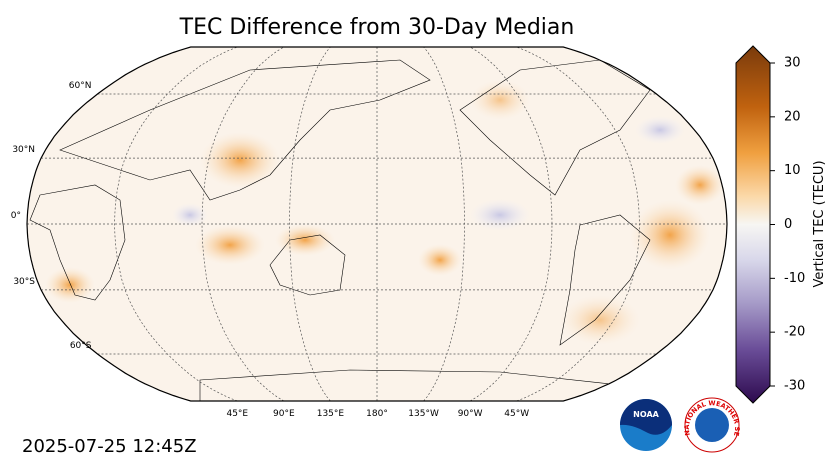 This screenshot has width=835, height=470. Describe the element at coordinates (516, 414) in the screenshot. I see `lon-label: 45°W` at that location.